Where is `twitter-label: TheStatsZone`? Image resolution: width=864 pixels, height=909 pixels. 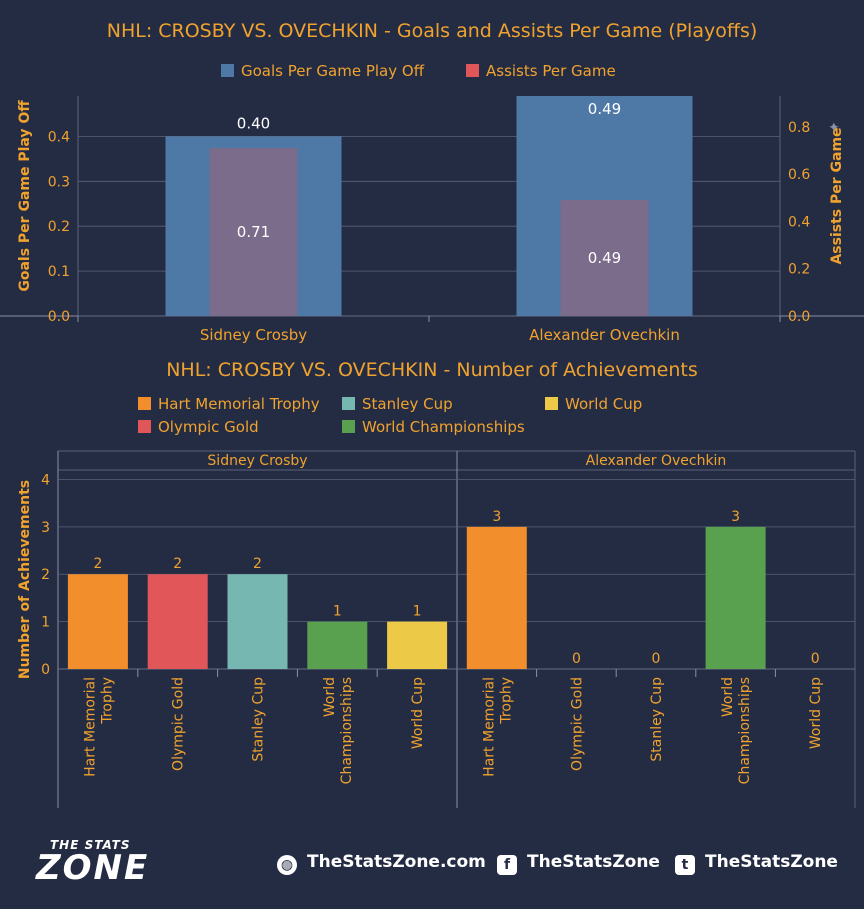 twitter-label: TheStatsZone is located at coordinates (771, 862).